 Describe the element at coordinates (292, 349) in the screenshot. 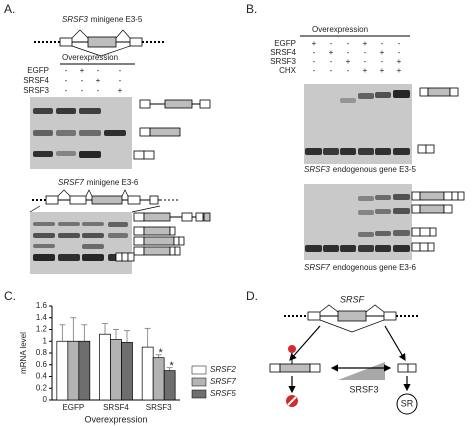

I see `stop-codon` at that location.